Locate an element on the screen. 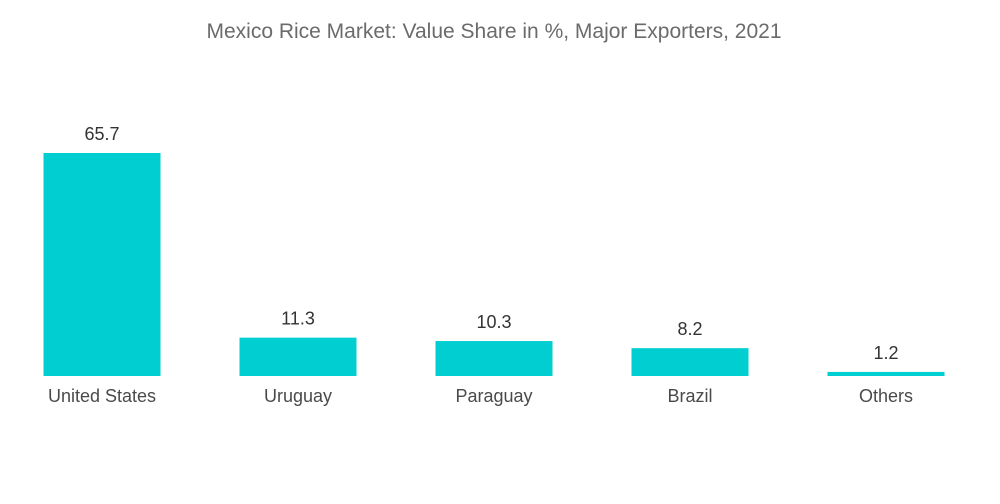  value-label-others: 1.2 is located at coordinates (885, 353).